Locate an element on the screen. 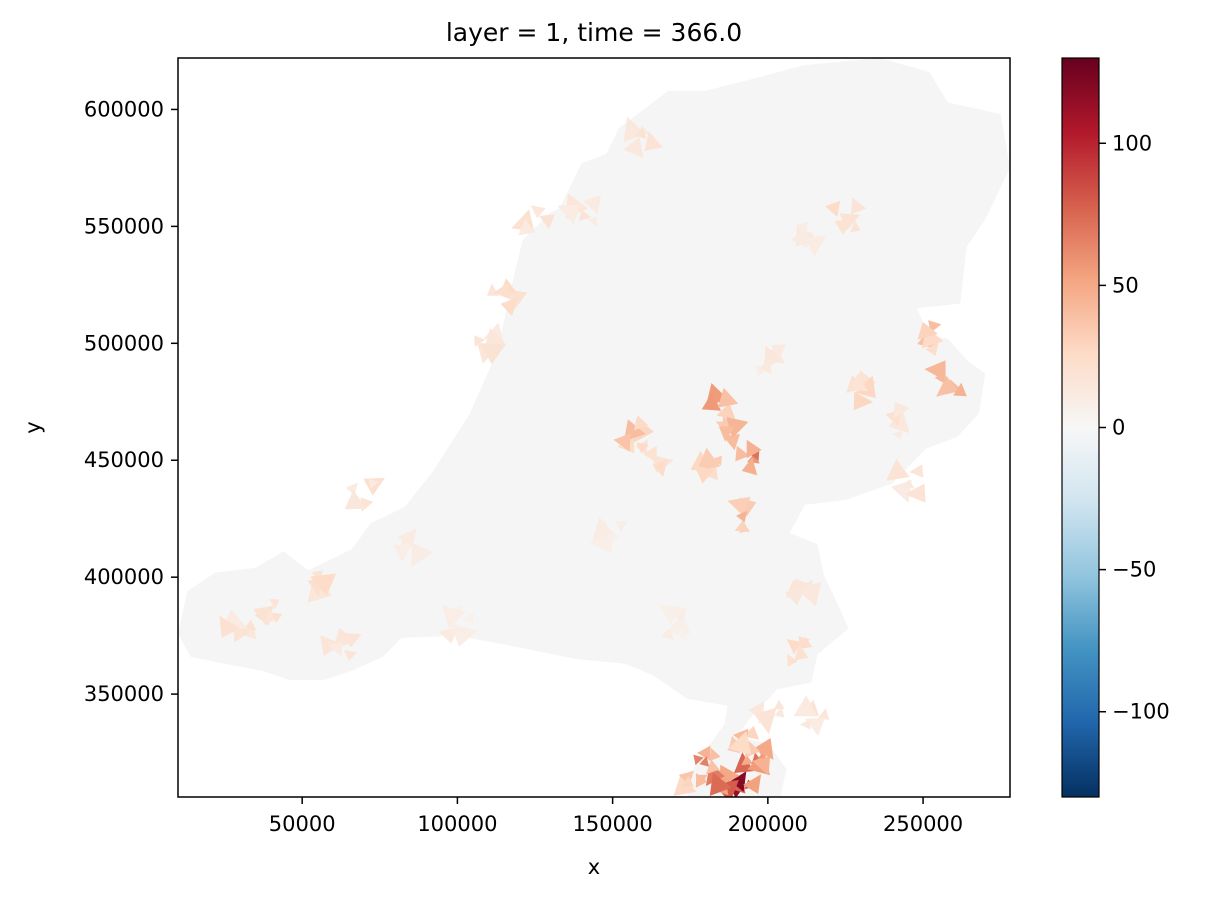 This screenshot has height=898, width=1210. y-tick-label: 500000 is located at coordinates (124, 343).